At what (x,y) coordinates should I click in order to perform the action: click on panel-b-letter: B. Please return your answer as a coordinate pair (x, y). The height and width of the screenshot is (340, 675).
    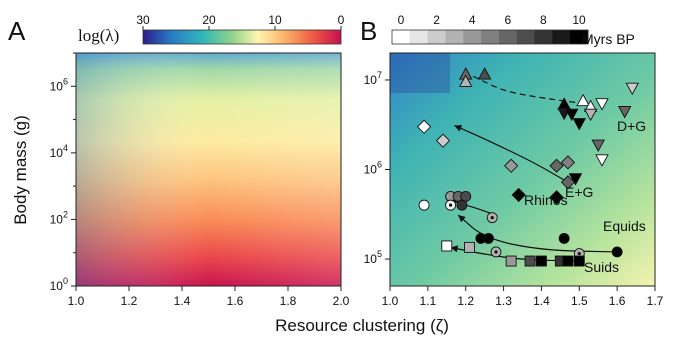
    Looking at the image, I should click on (368, 31).